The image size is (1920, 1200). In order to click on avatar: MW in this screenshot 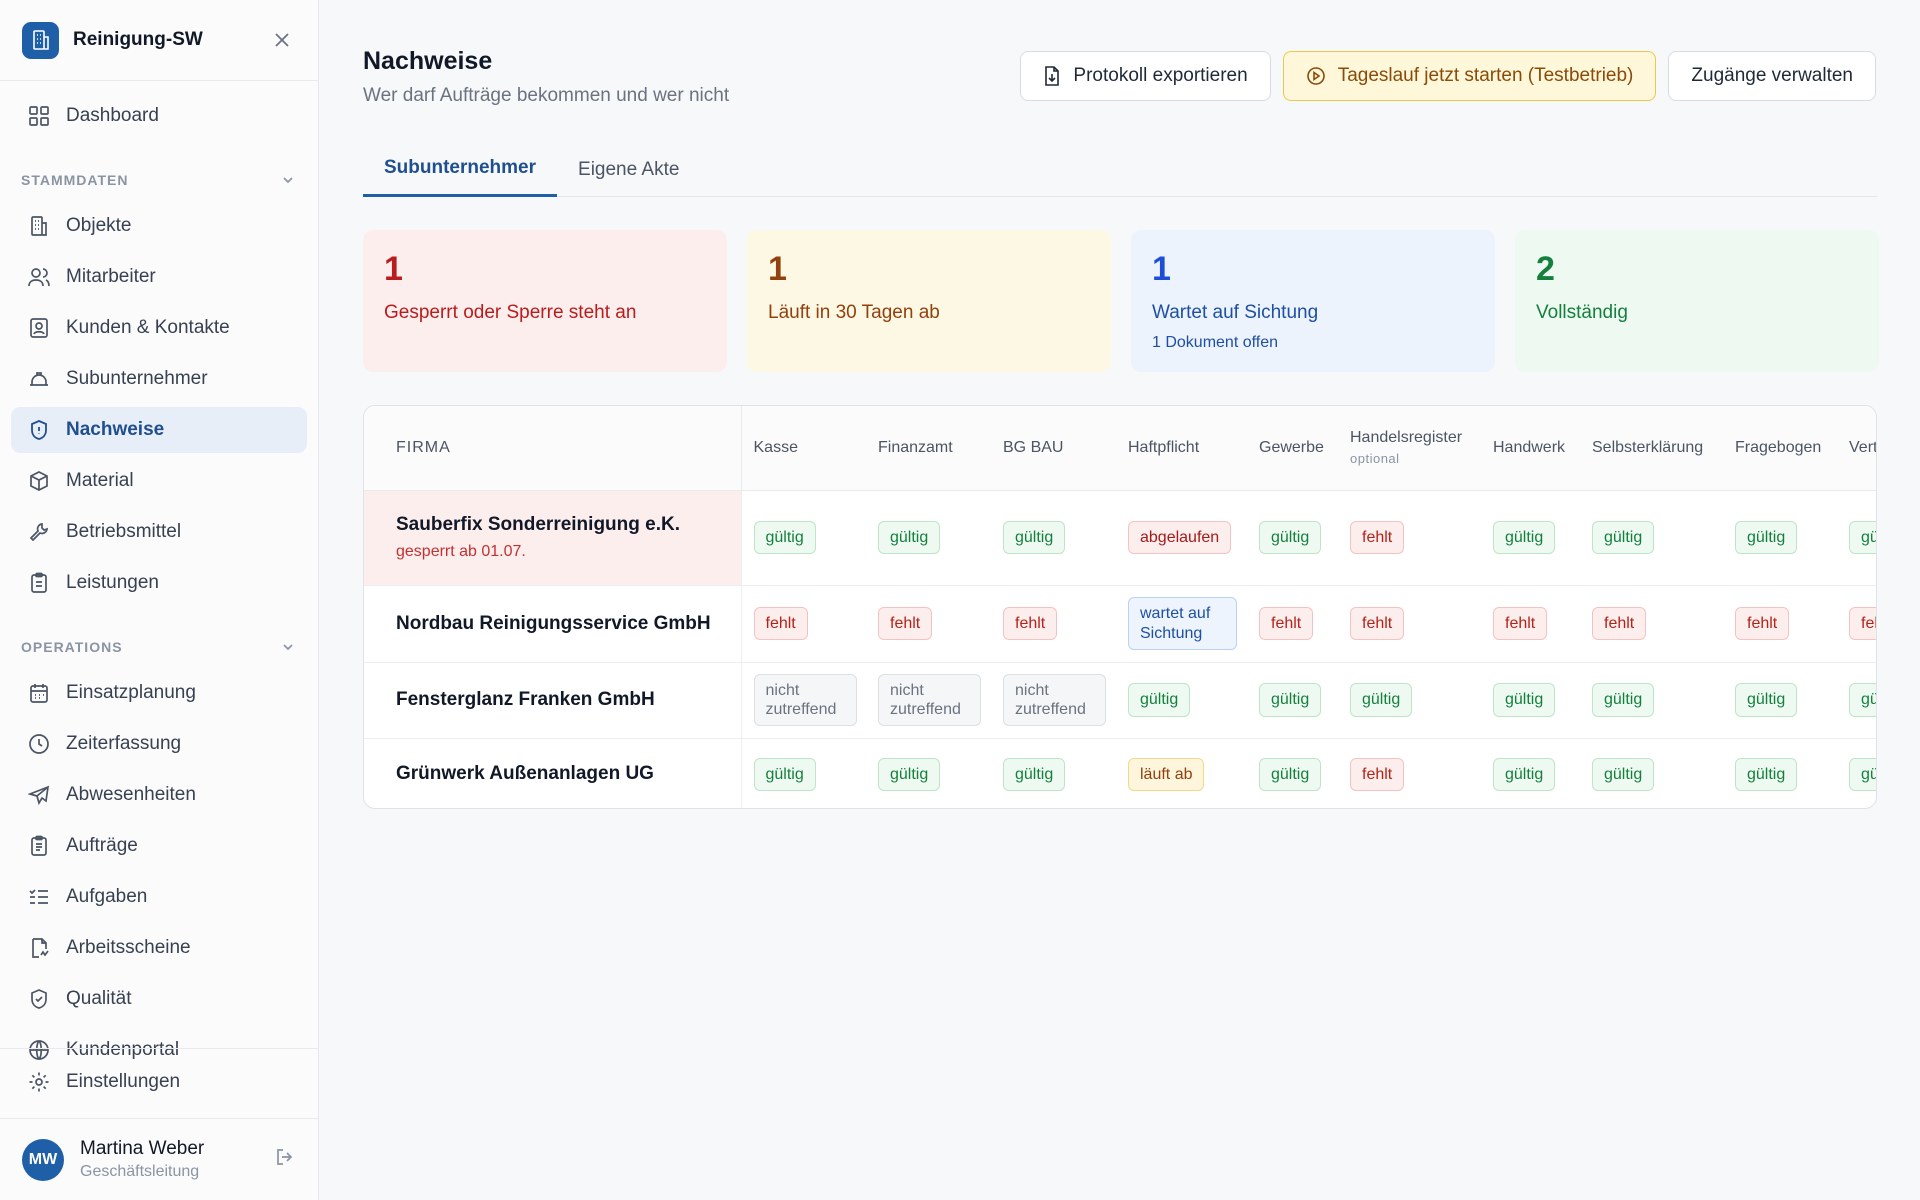, I will do `click(43, 1159)`.